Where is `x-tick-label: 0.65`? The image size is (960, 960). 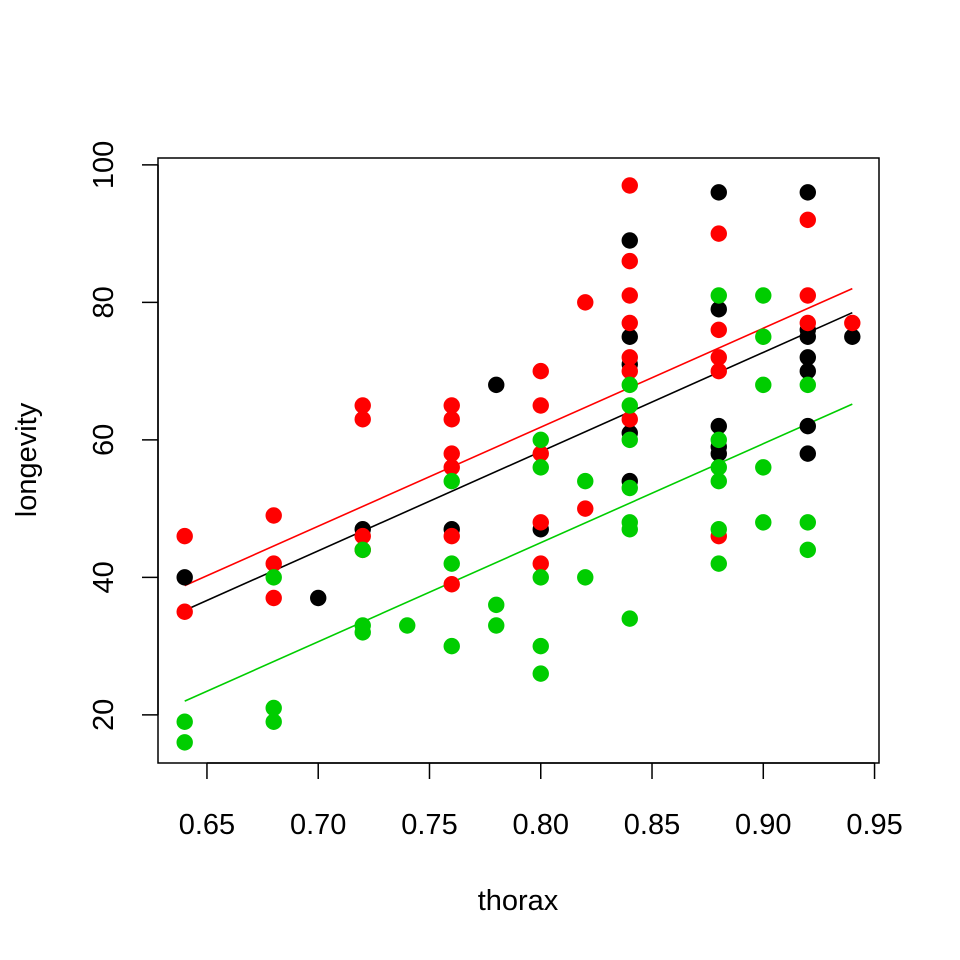
x-tick-label: 0.65 is located at coordinates (207, 825).